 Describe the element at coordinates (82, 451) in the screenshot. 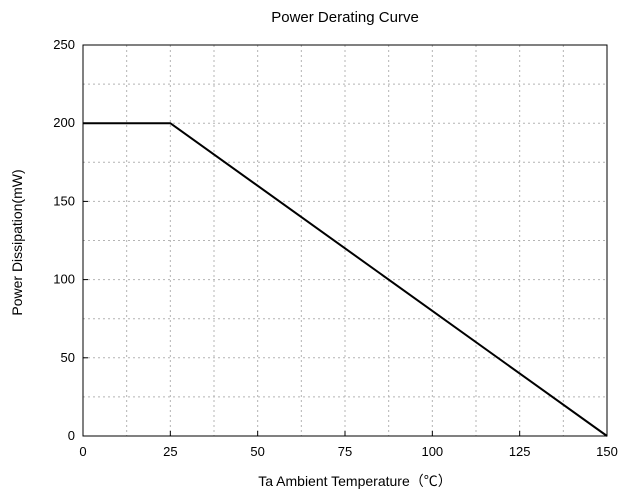

I see `x-tick-label: 0` at that location.